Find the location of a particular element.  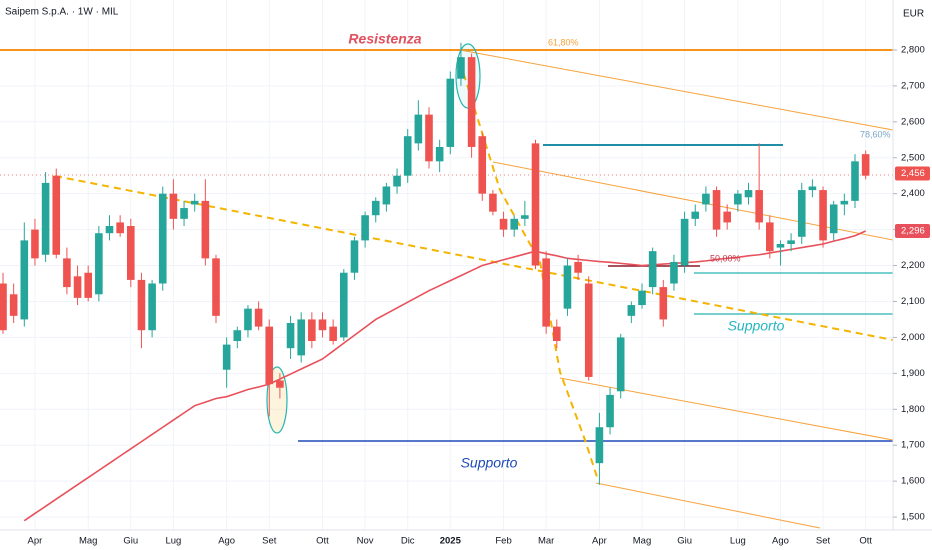

y-tick-label: 1,600 is located at coordinates (913, 481).